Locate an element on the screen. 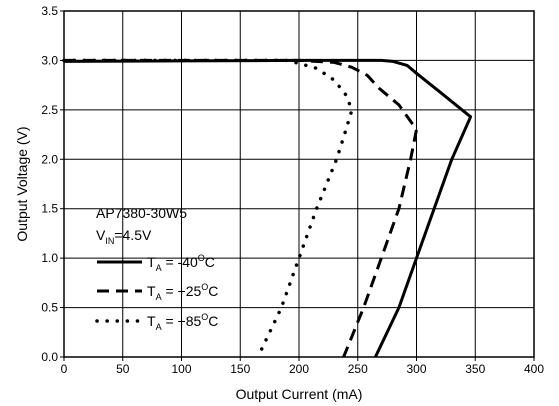 This screenshot has height=406, width=559. legend-plus85-sup: O is located at coordinates (204, 317).